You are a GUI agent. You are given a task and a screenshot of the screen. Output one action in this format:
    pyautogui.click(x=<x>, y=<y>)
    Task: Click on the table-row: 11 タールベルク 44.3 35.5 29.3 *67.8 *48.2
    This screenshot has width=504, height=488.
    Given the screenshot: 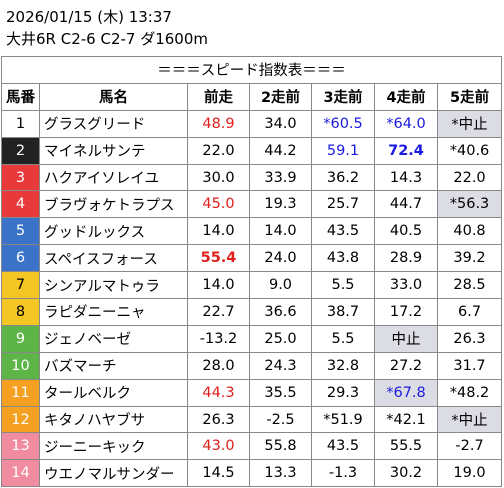 What is the action you would take?
    pyautogui.click(x=252, y=392)
    